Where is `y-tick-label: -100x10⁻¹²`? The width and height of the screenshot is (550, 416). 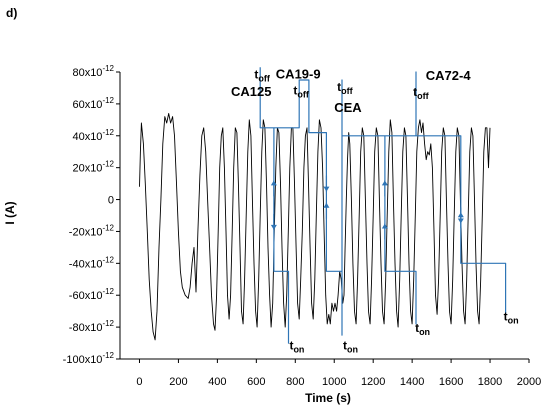
y-tick-label: -100x10⁻¹² is located at coordinates (89, 358).